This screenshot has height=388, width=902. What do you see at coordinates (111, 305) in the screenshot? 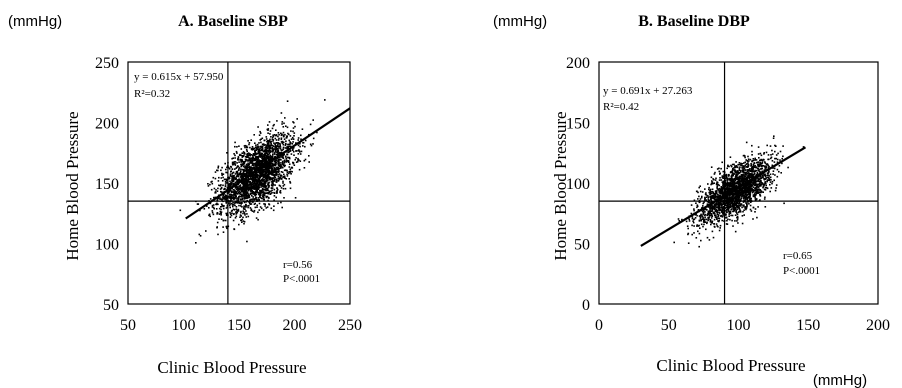
I see `panel-a-y-tick: 50` at bounding box center [111, 305].